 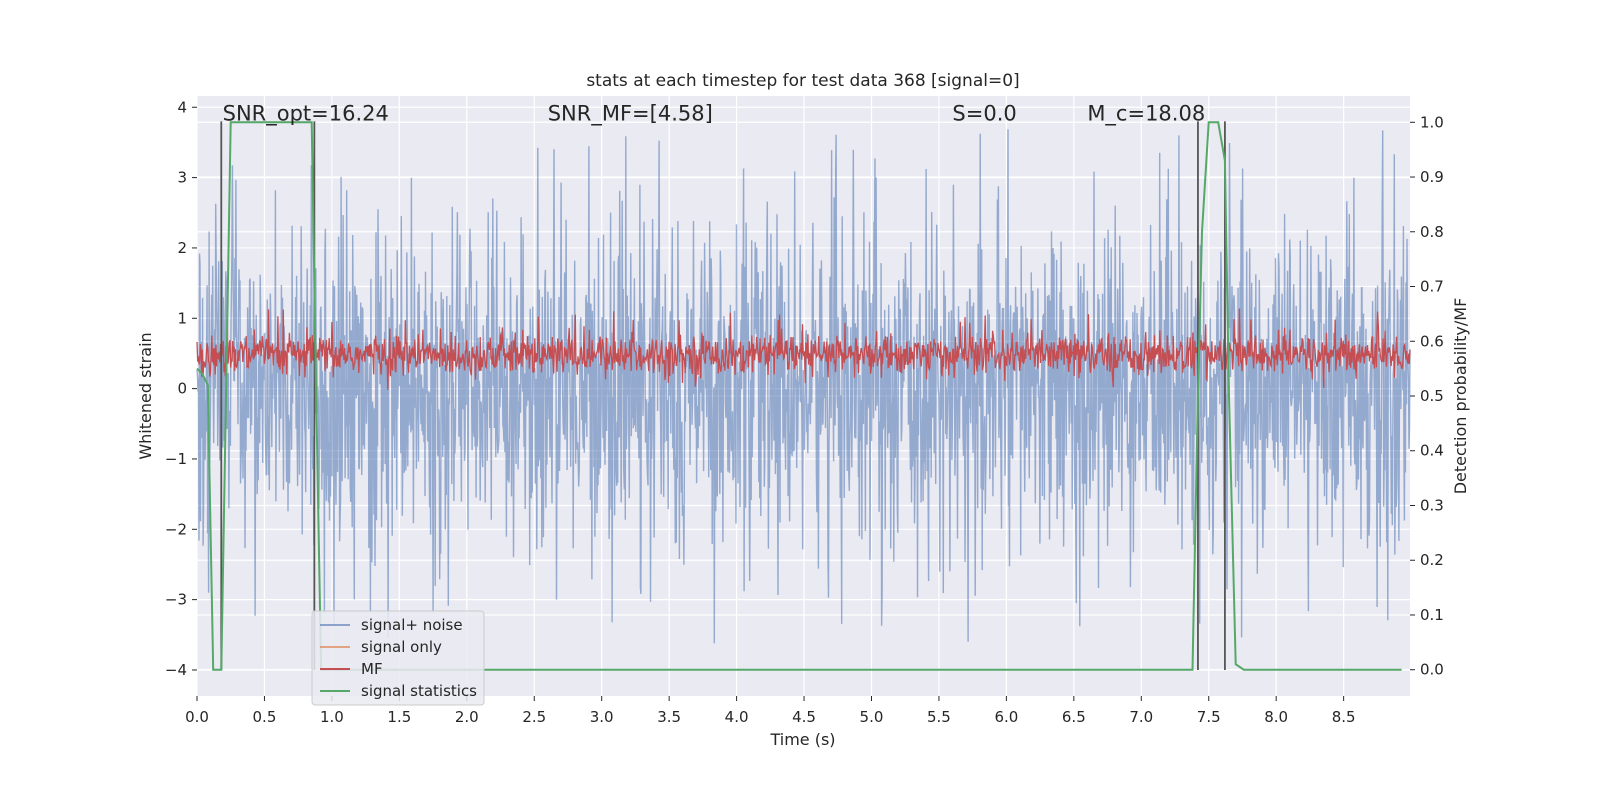 What do you see at coordinates (182, 248) in the screenshot?
I see `y-tick-label-left: 2` at bounding box center [182, 248].